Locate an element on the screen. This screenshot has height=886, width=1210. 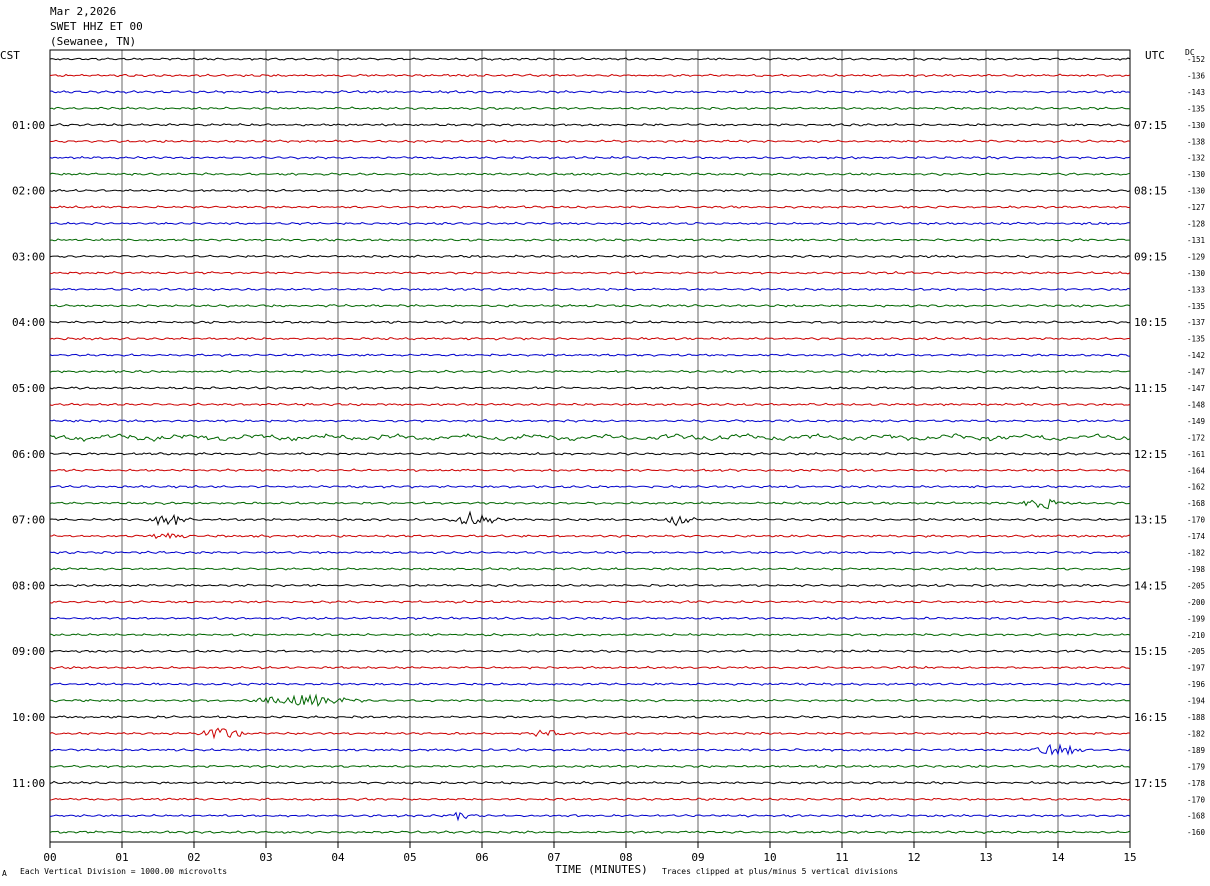
footer-mark: A is located at coordinates (4, 873).